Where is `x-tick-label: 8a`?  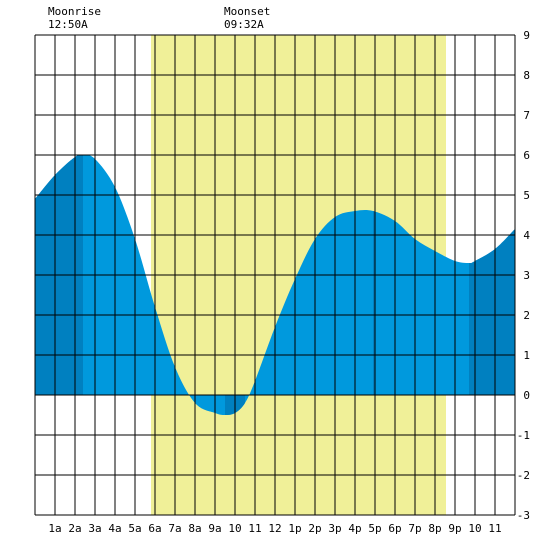 x-tick-label: 8a is located at coordinates (194, 528).